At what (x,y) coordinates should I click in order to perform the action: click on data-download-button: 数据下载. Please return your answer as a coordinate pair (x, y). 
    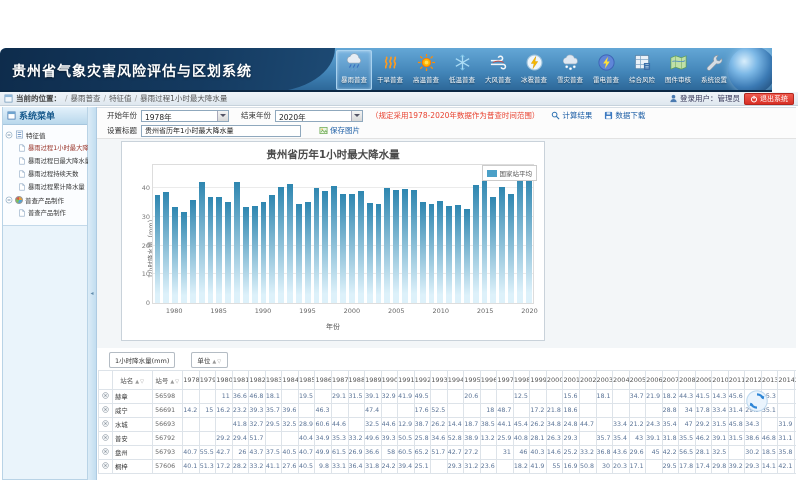
    Looking at the image, I should click on (624, 115).